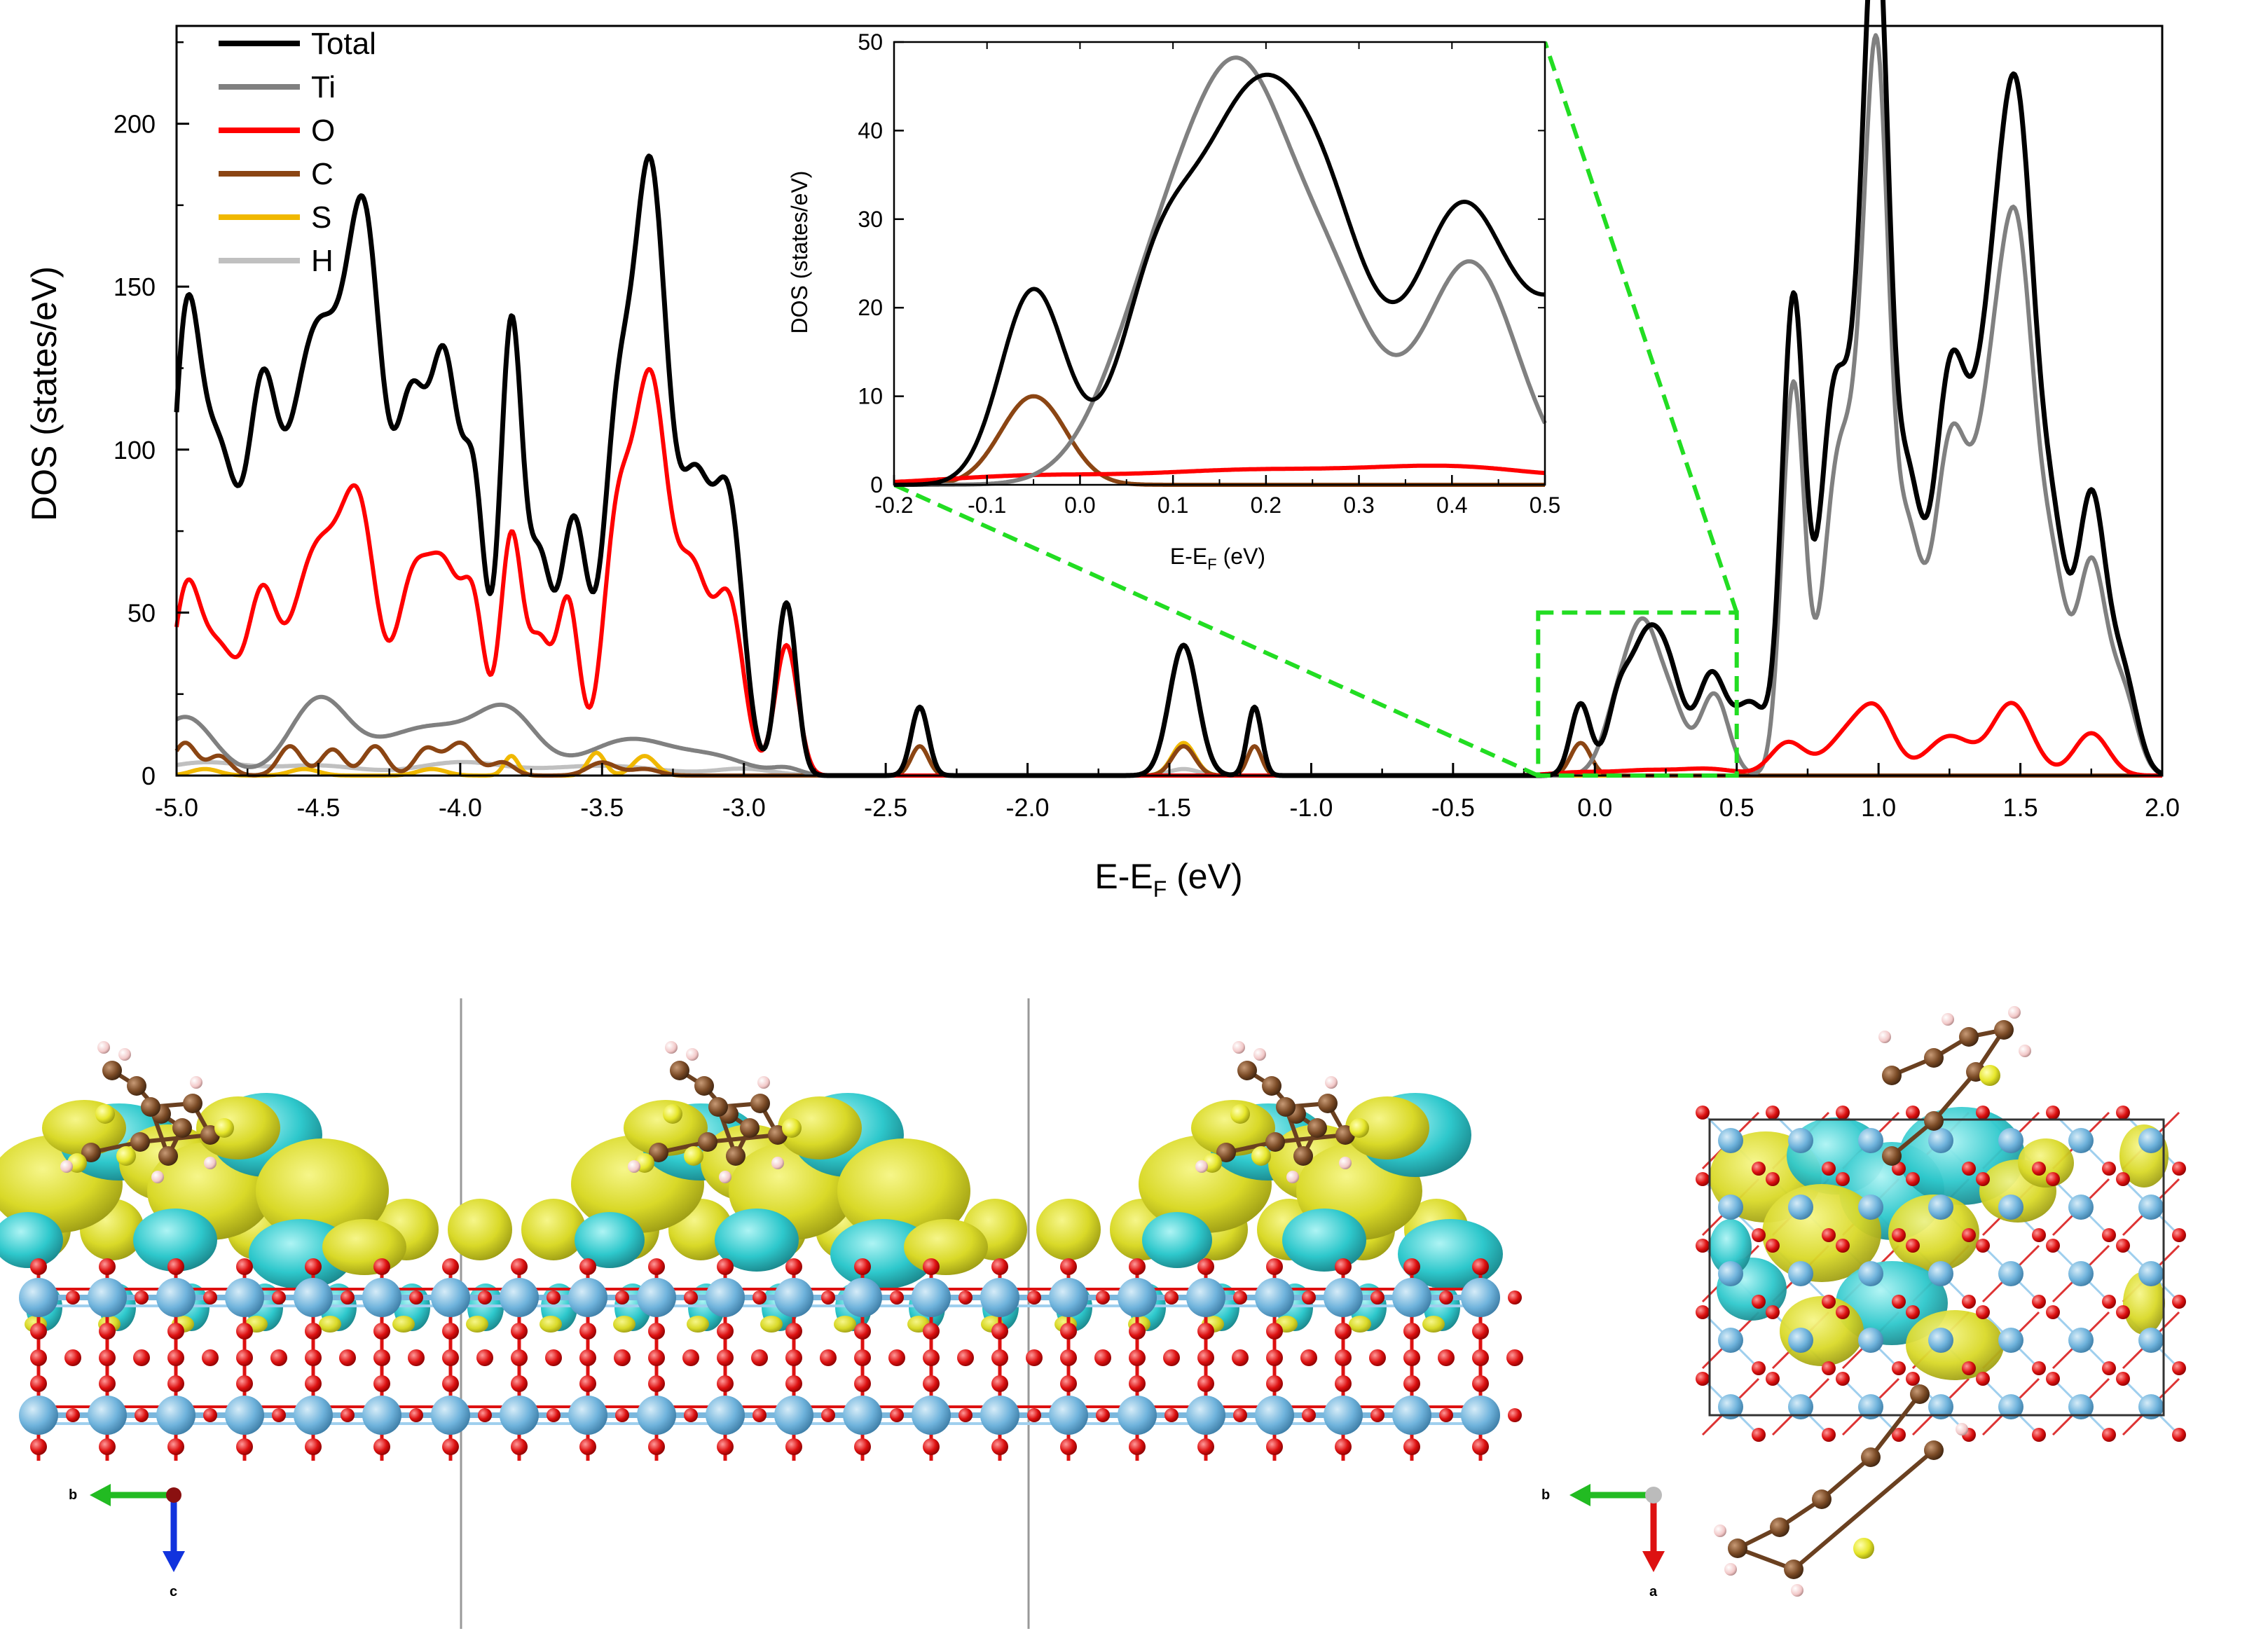 Image resolution: width=2254 pixels, height=1652 pixels. Describe the element at coordinates (1204, 876) in the screenshot. I see `x-axis-title-unit: (eV)` at that location.